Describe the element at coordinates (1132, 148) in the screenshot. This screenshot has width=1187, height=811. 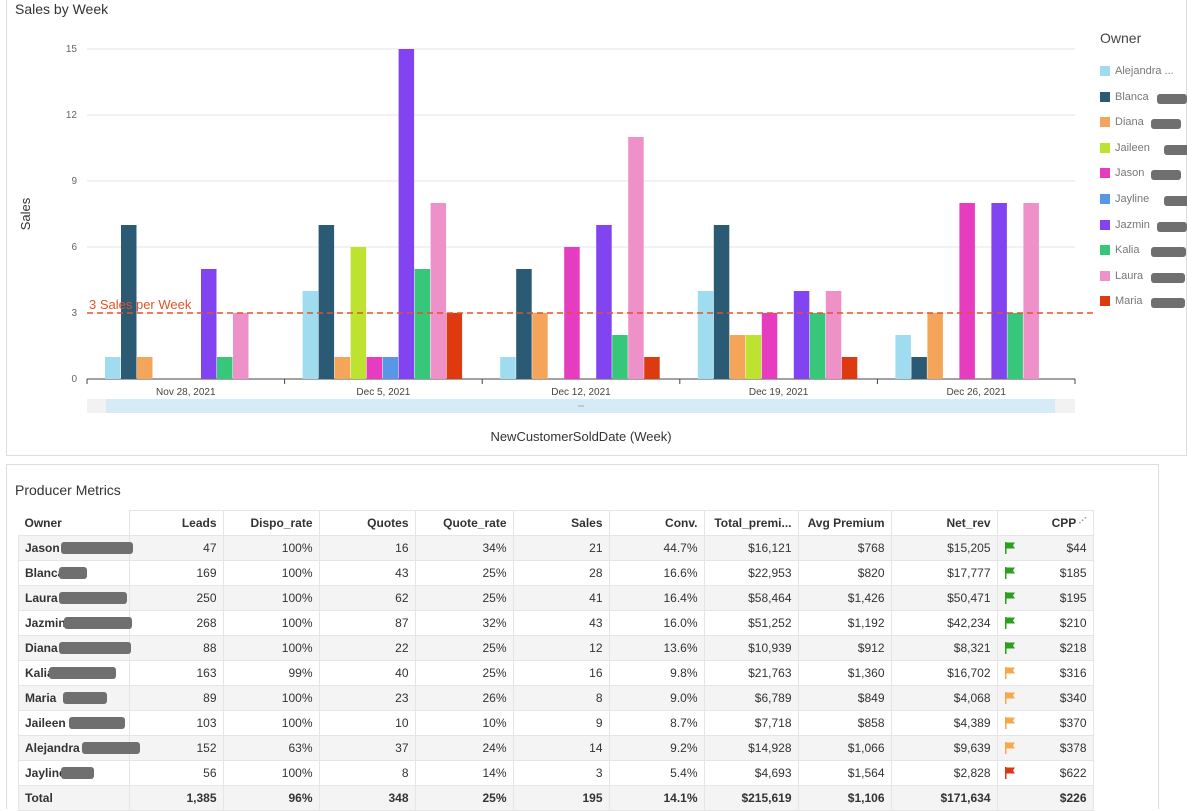
I see `legend-label: Jaileen` at that location.